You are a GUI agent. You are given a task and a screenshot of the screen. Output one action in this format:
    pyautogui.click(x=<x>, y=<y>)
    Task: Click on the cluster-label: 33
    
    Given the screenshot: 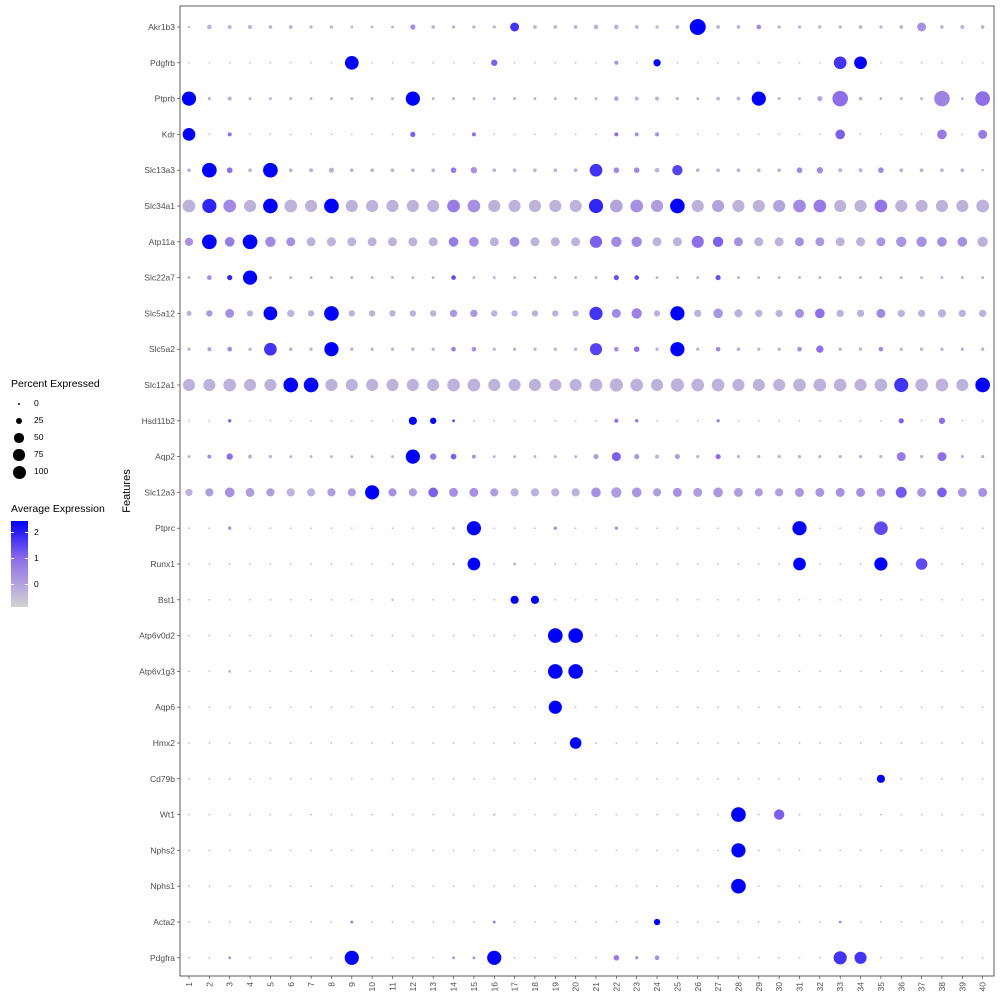 What is the action you would take?
    pyautogui.click(x=840, y=987)
    